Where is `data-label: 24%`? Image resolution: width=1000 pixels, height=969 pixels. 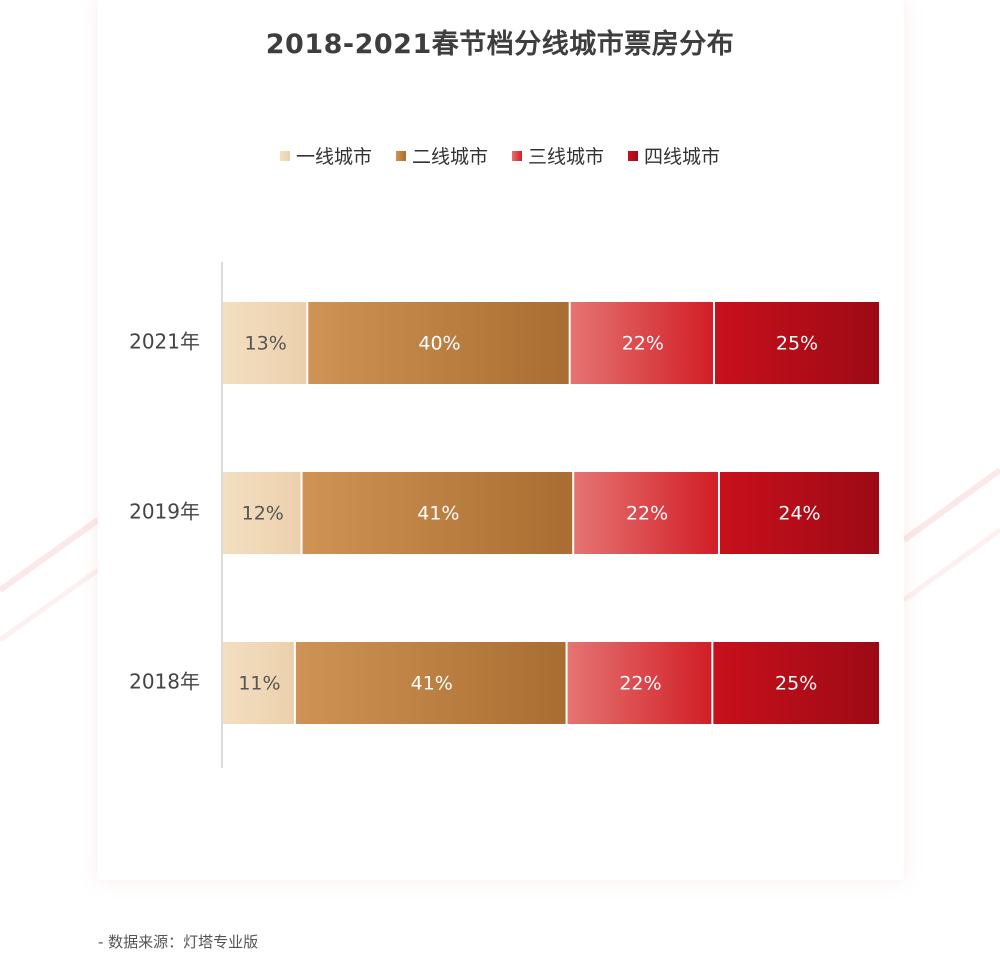
data-label: 24% is located at coordinates (799, 514).